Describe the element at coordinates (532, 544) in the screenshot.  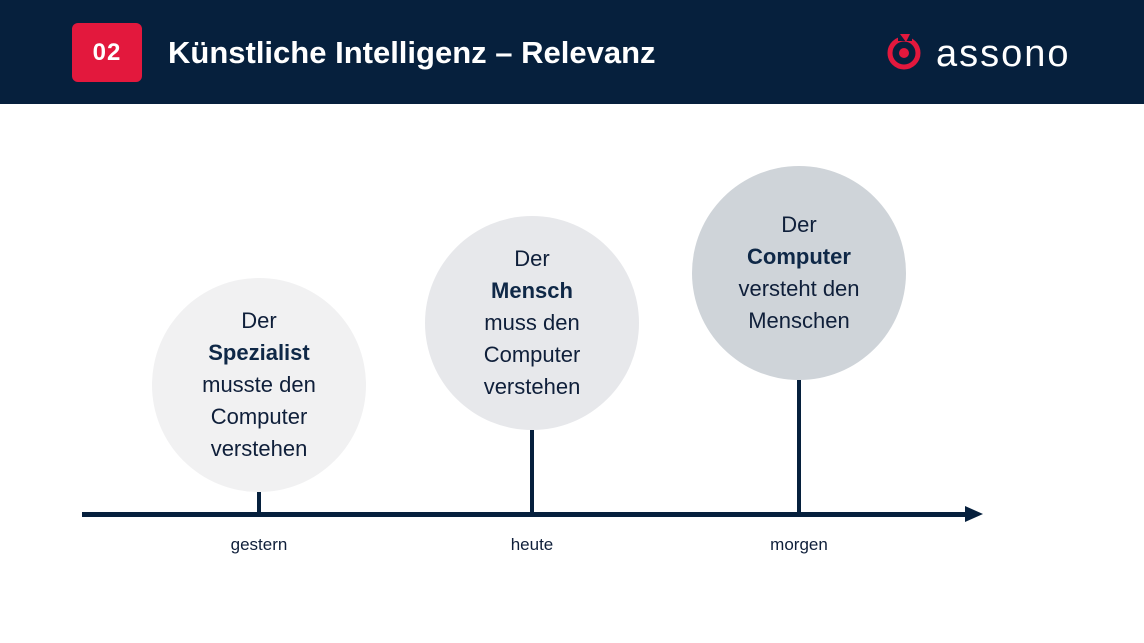
I see `timeline-label-heute: heute` at that location.